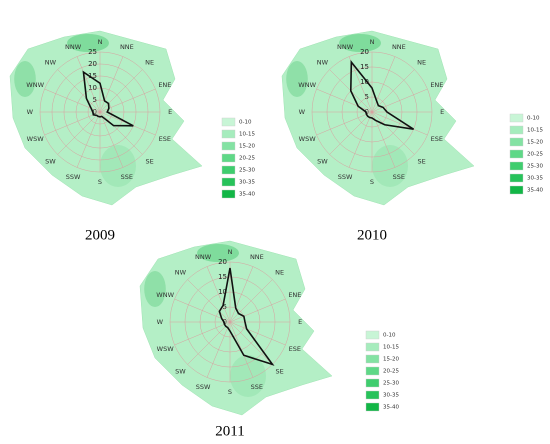  What do you see at coordinates (372, 235) in the screenshot?
I see `caption: 2010` at bounding box center [372, 235].